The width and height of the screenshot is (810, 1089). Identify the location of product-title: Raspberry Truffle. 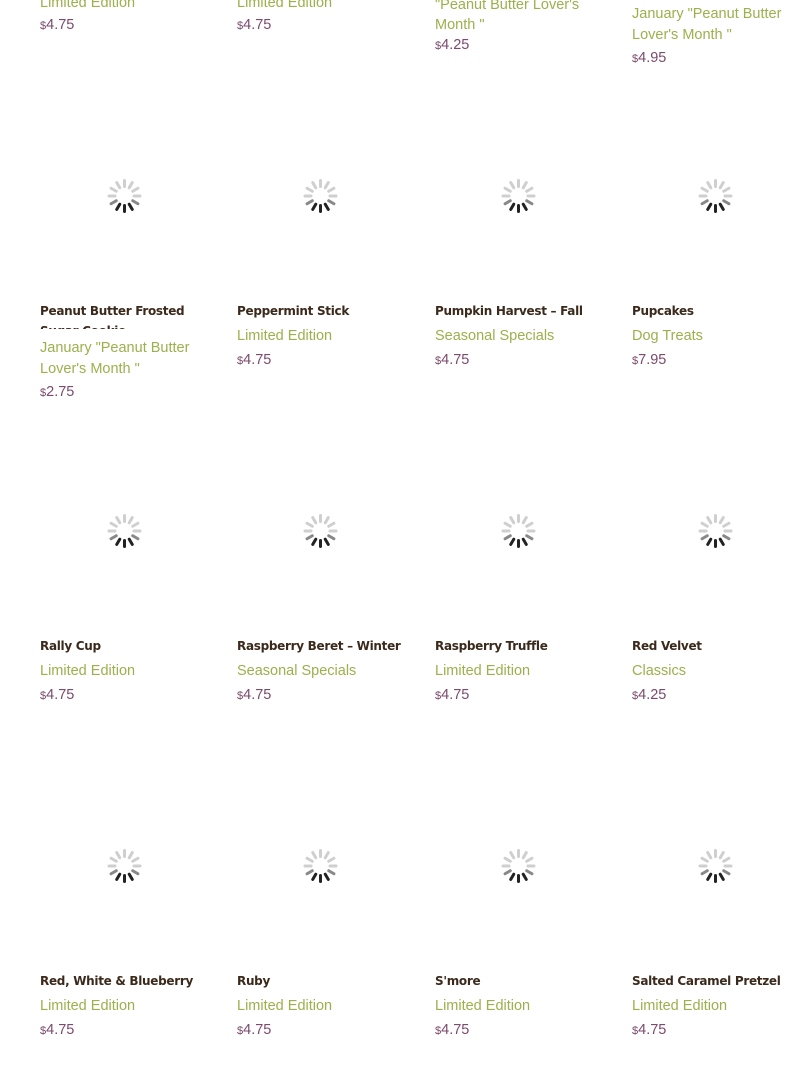
(491, 646).